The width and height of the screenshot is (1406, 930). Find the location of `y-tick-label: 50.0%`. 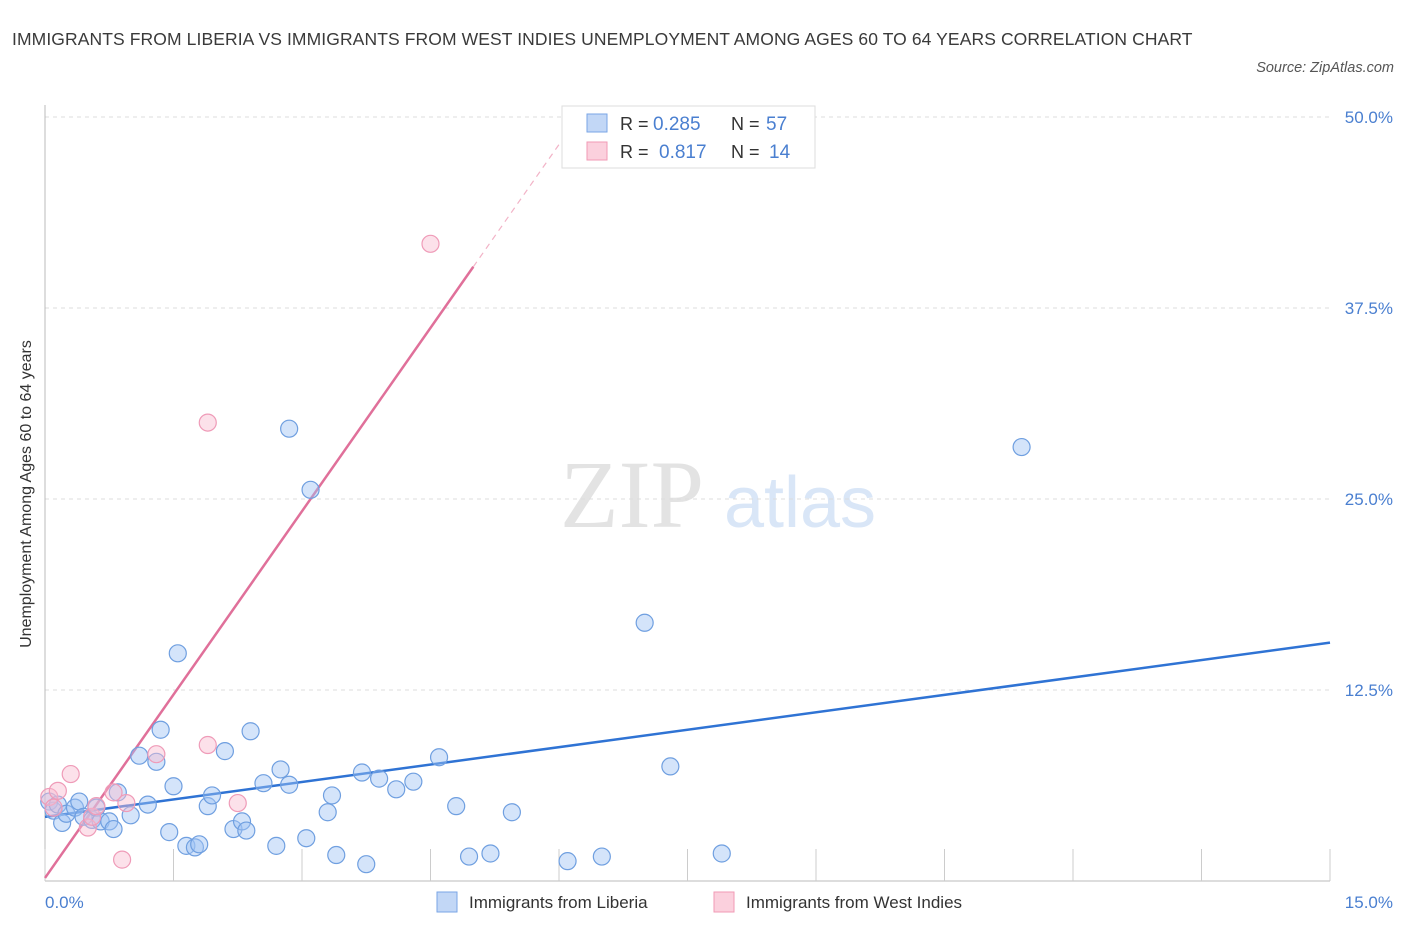

y-tick-label: 50.0% is located at coordinates (1369, 117).